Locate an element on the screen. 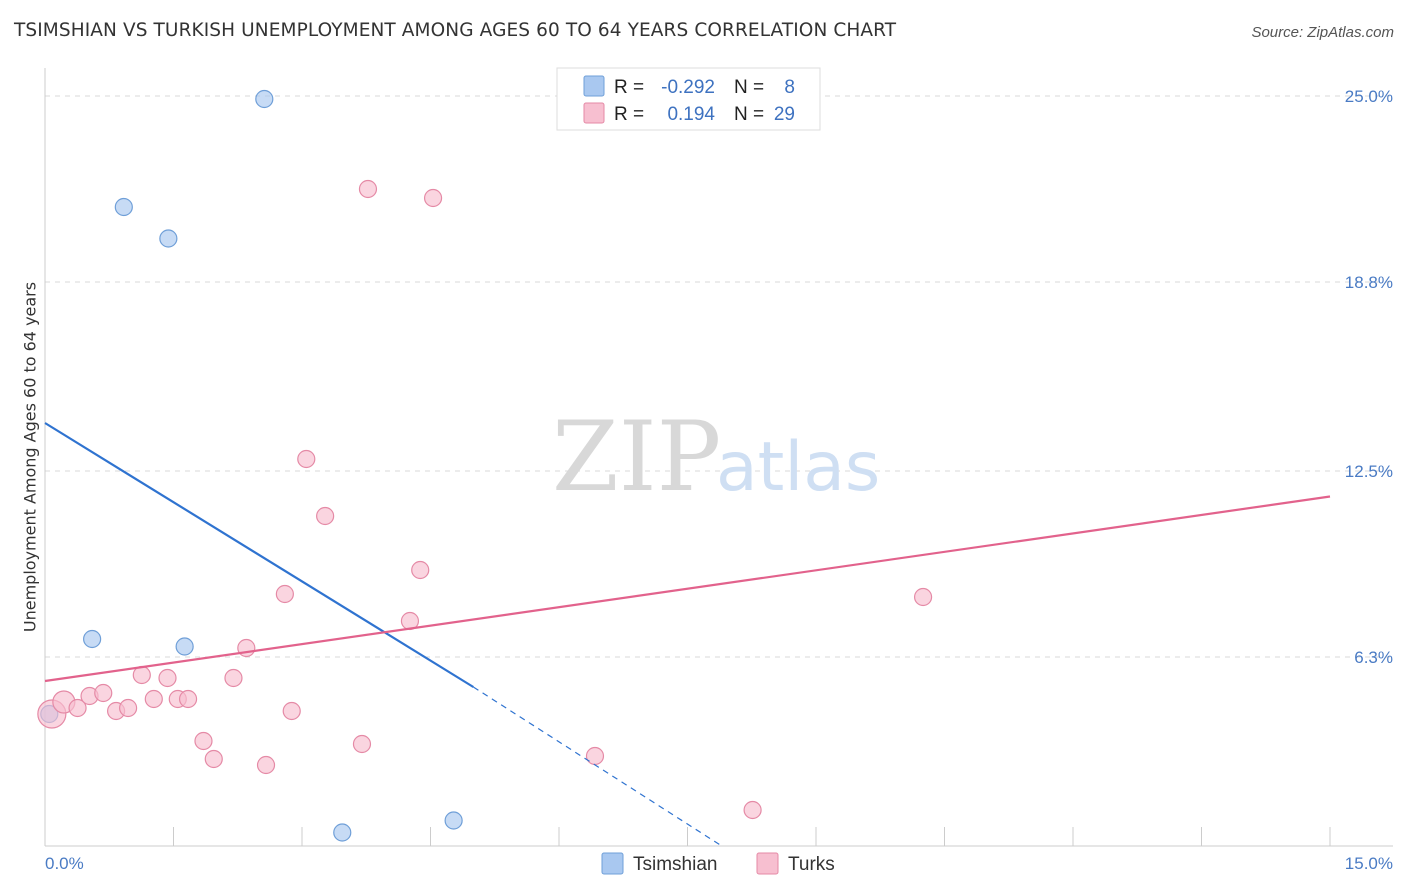  x-tick-label: 15.0% is located at coordinates (1369, 863).